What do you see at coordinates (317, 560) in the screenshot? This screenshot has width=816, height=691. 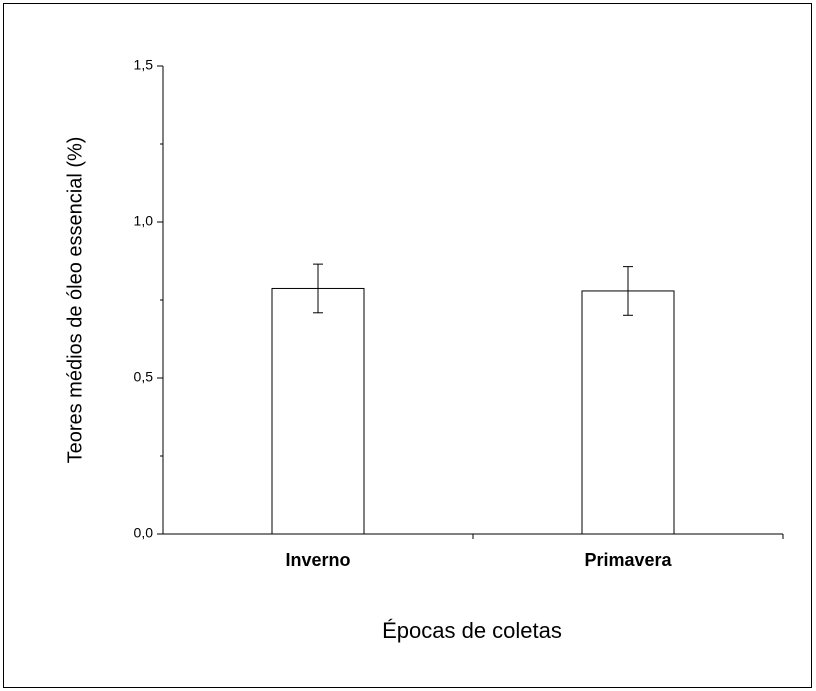 I see `x-tick-label: Inverno` at bounding box center [317, 560].